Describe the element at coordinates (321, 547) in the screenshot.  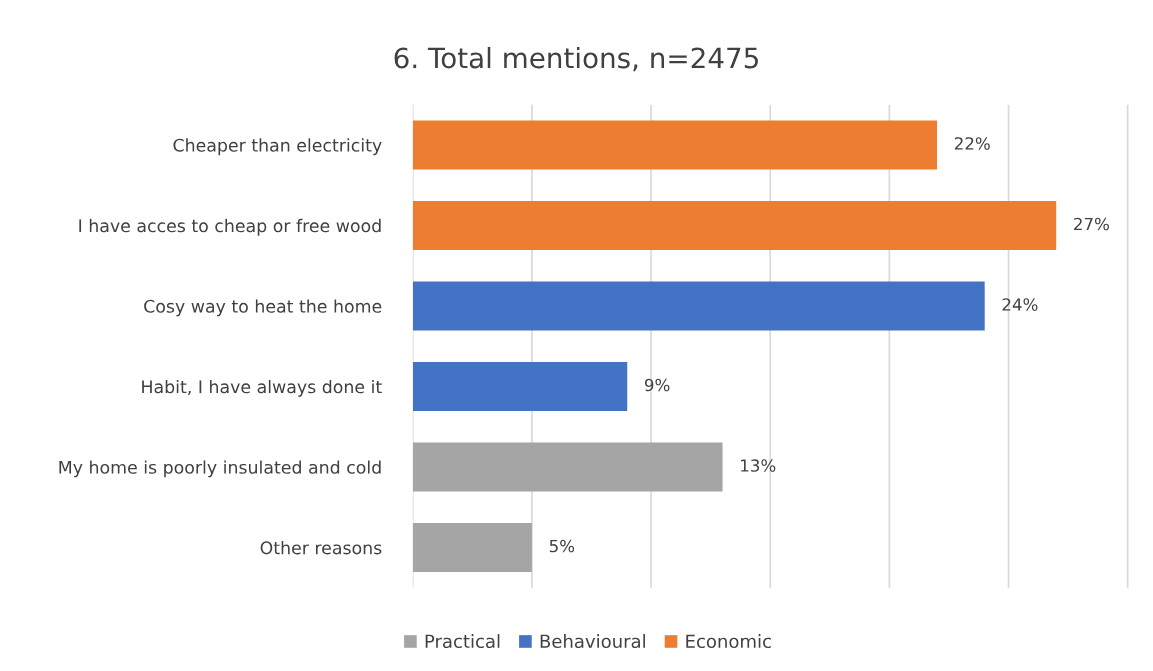
I see `y-tick-label: Other reasons` at that location.